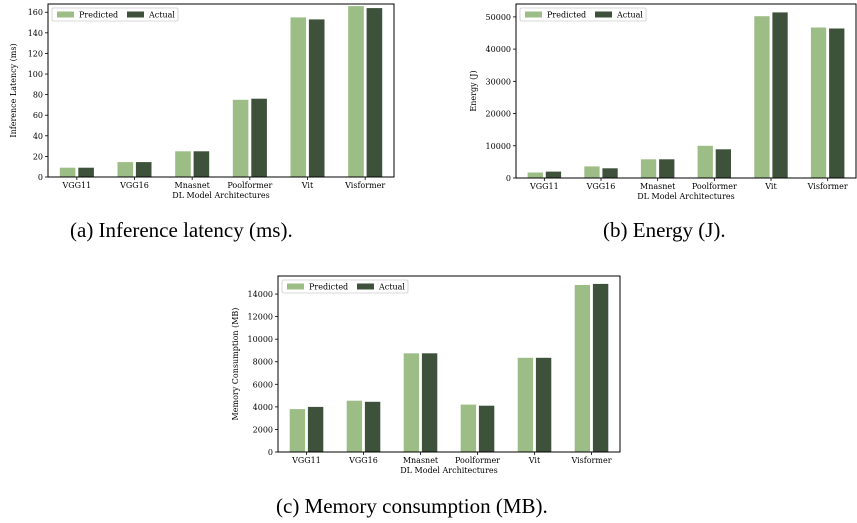 Image resolution: width=857 pixels, height=523 pixels. What do you see at coordinates (412, 506) in the screenshot?
I see `caption-memory: (c) Memory consumption (MB).` at bounding box center [412, 506].